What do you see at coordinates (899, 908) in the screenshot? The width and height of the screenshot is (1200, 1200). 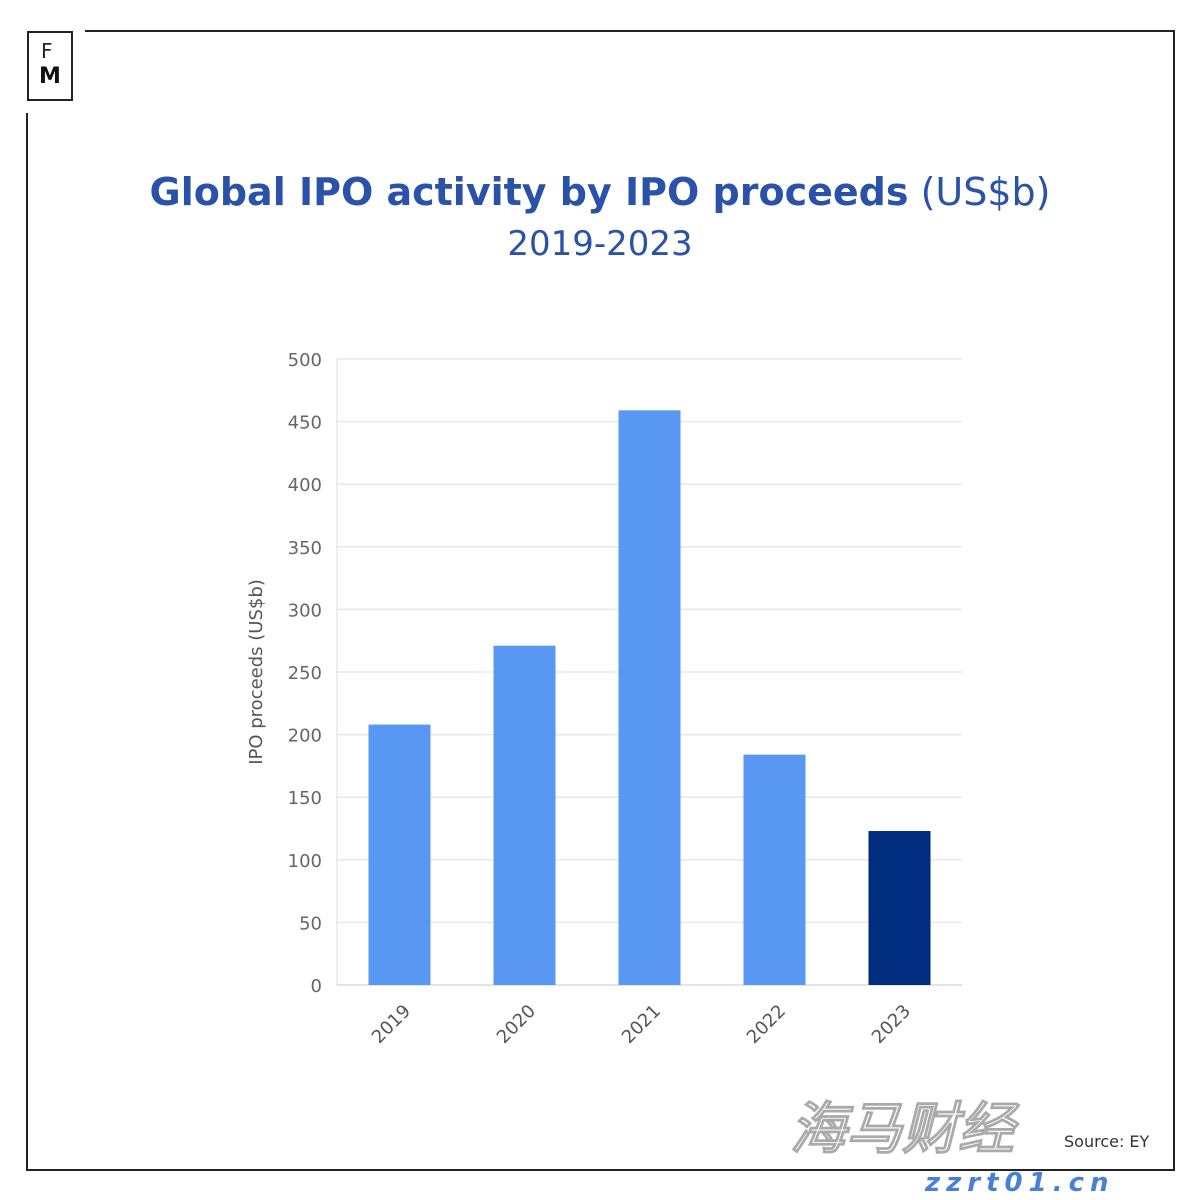 I see `bar-2023` at bounding box center [899, 908].